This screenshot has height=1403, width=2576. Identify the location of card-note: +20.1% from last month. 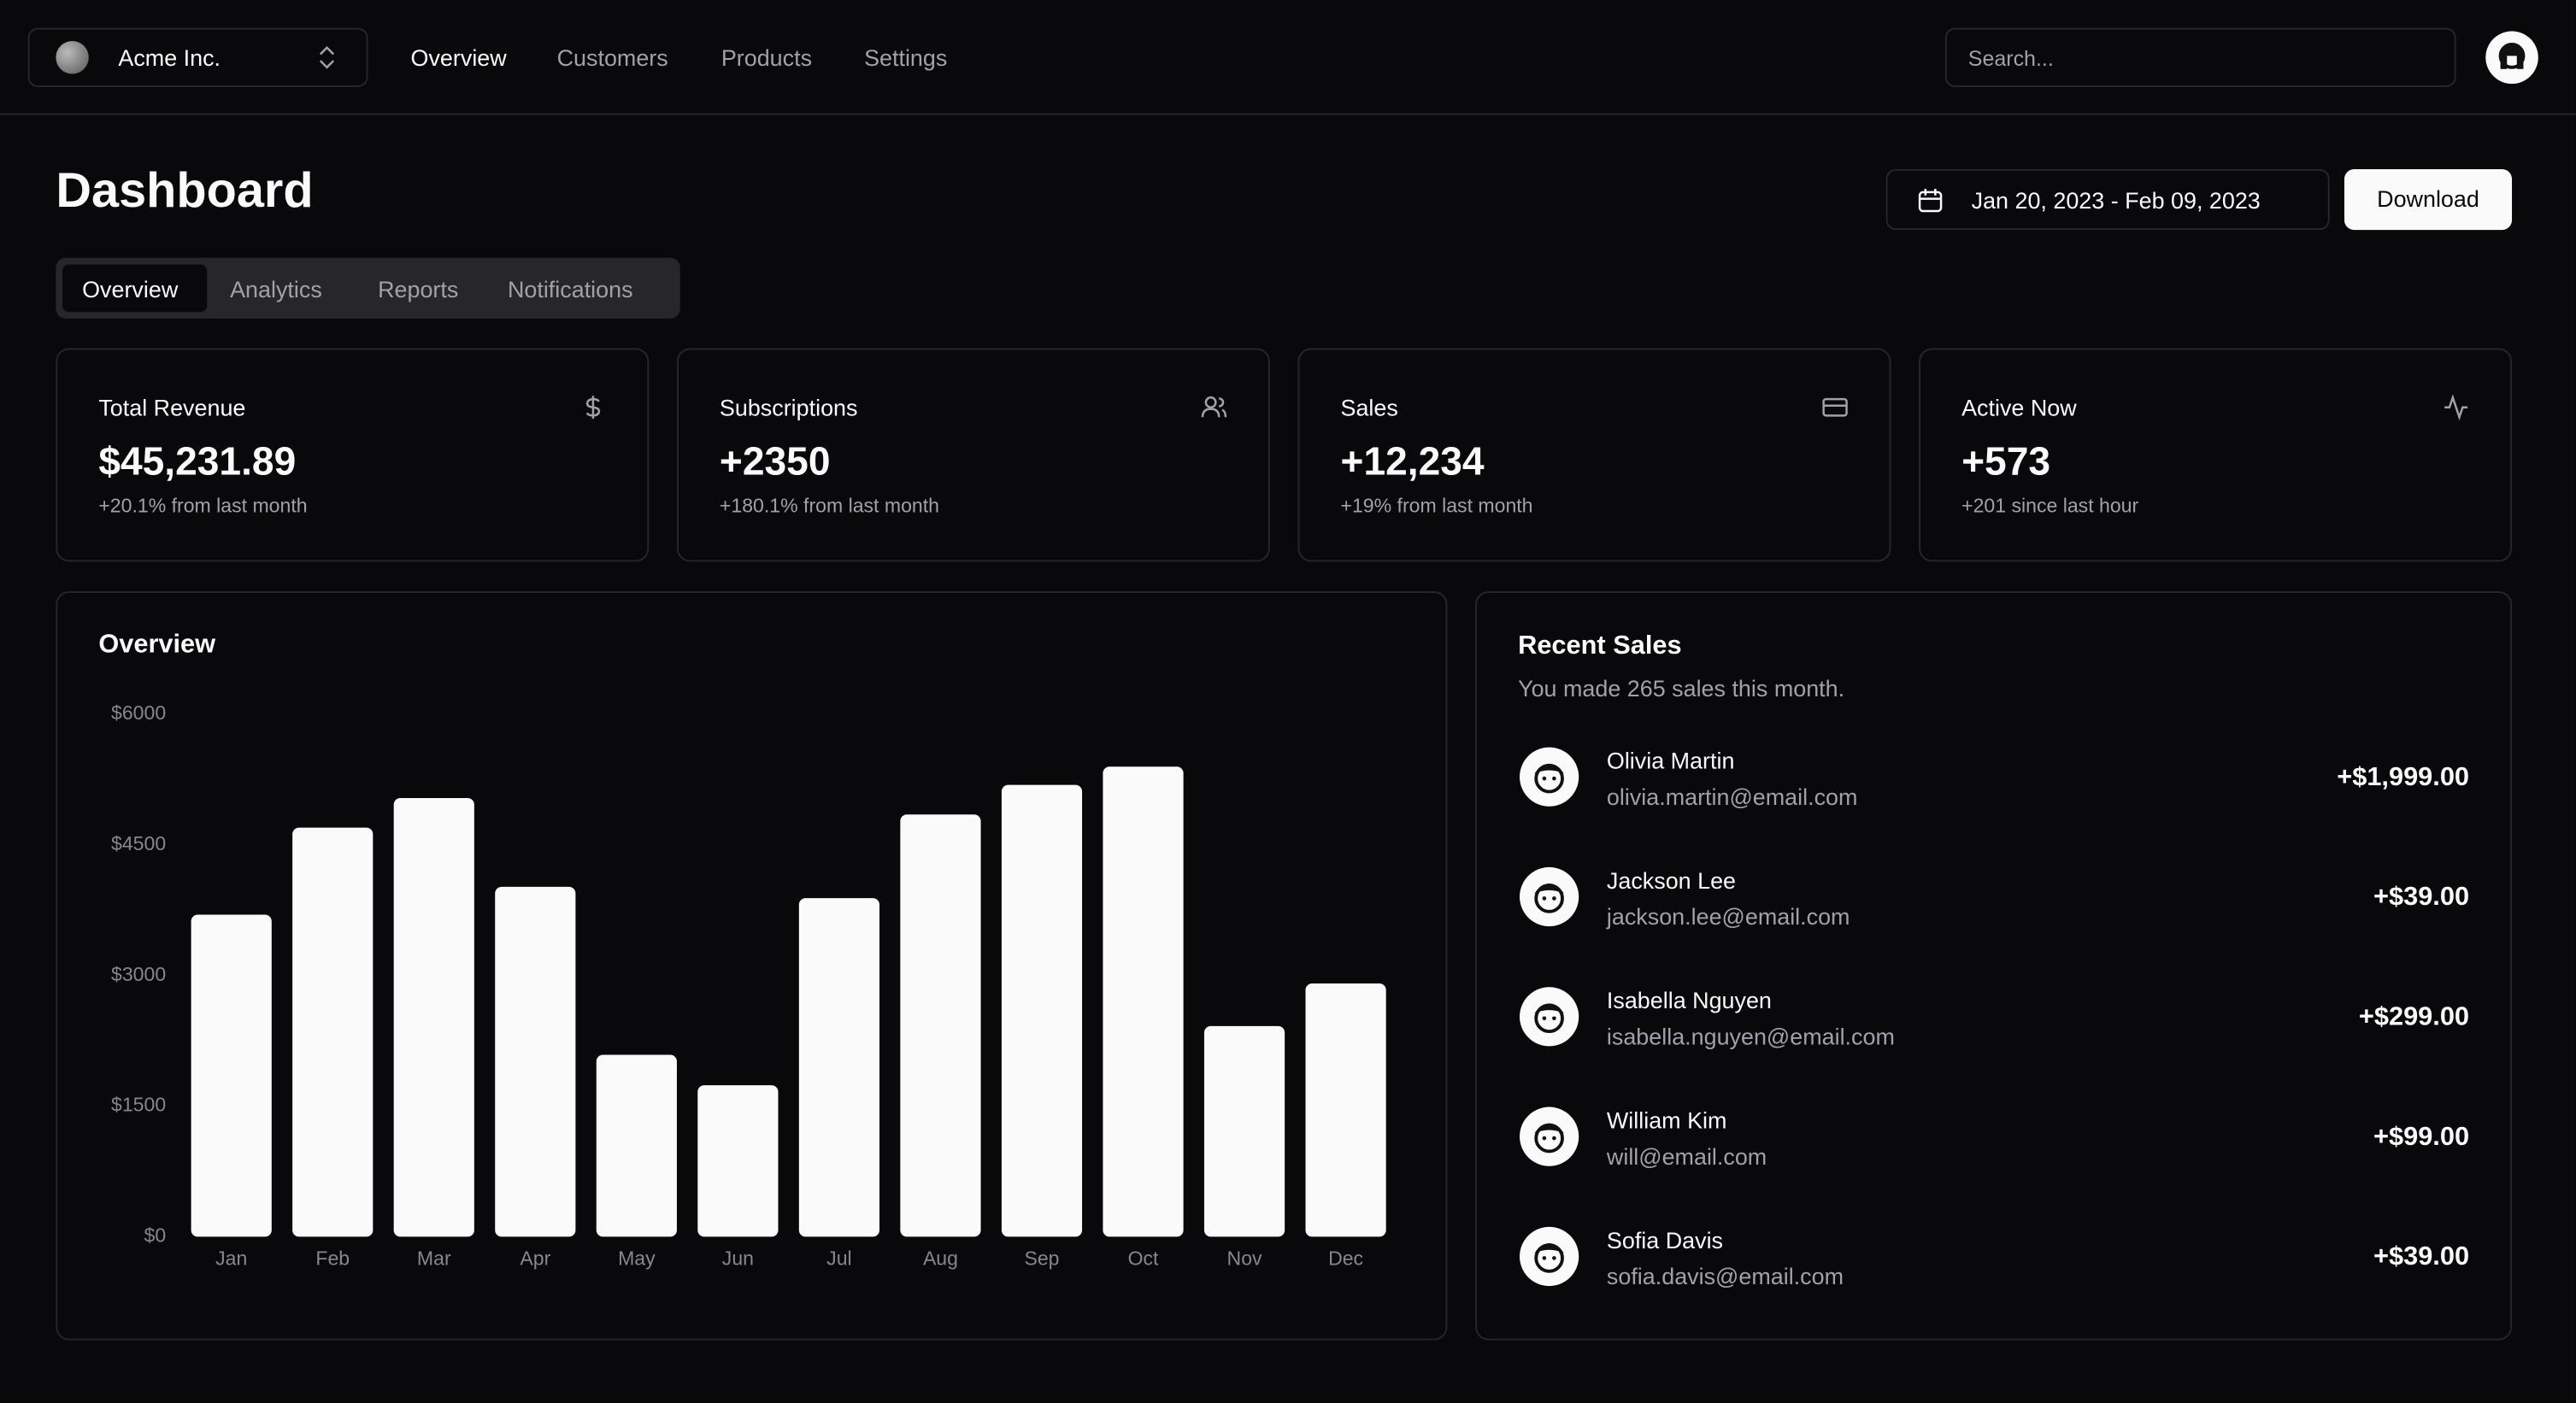
(203, 506).